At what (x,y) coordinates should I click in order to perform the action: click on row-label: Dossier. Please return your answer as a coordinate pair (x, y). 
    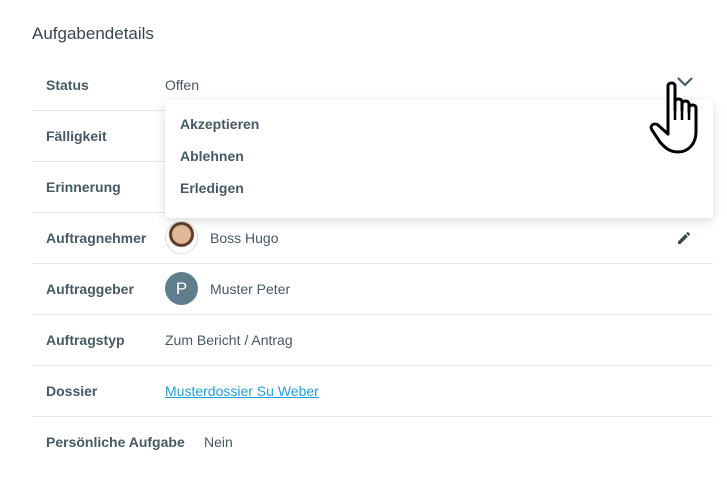
    Looking at the image, I should click on (72, 390).